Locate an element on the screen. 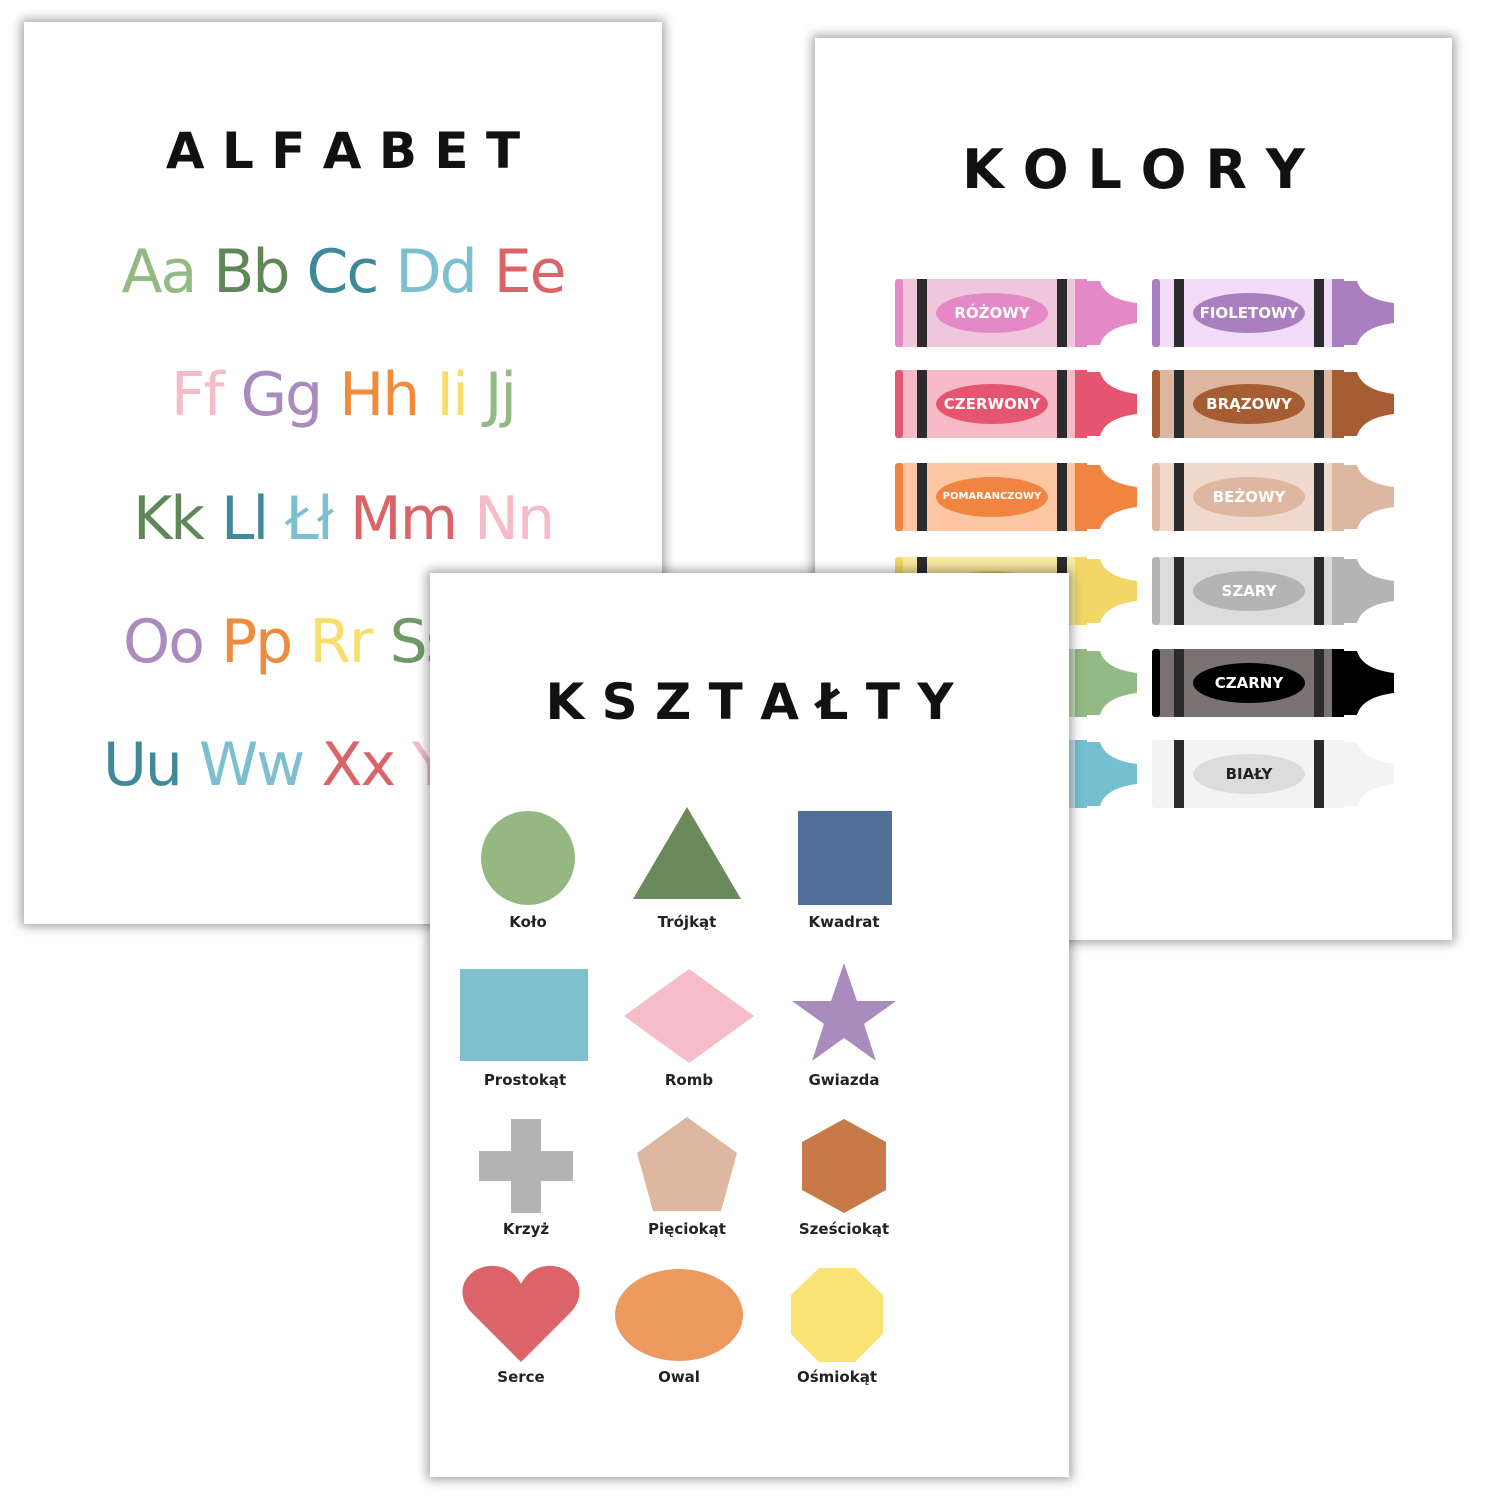  shape-label: Prostokąt is located at coordinates (525, 1080).